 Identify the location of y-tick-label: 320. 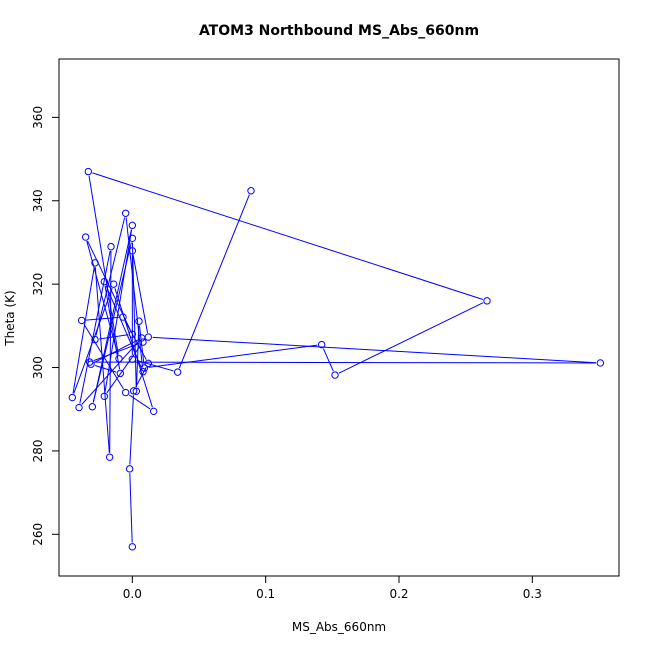
(38, 284).